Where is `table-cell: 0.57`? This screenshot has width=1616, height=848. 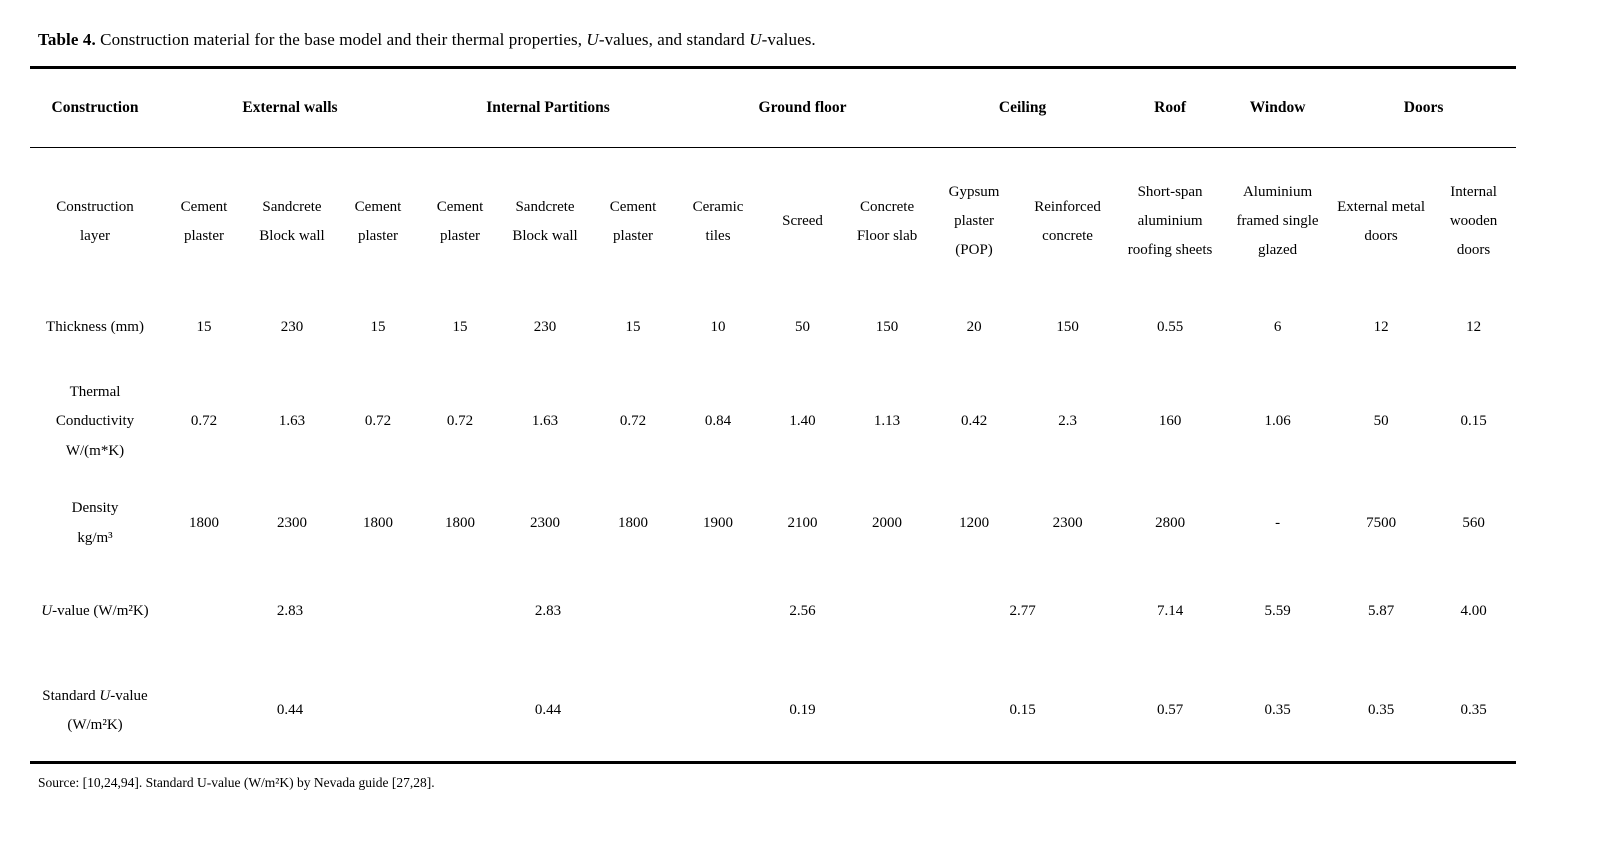 table-cell: 0.57 is located at coordinates (1170, 710).